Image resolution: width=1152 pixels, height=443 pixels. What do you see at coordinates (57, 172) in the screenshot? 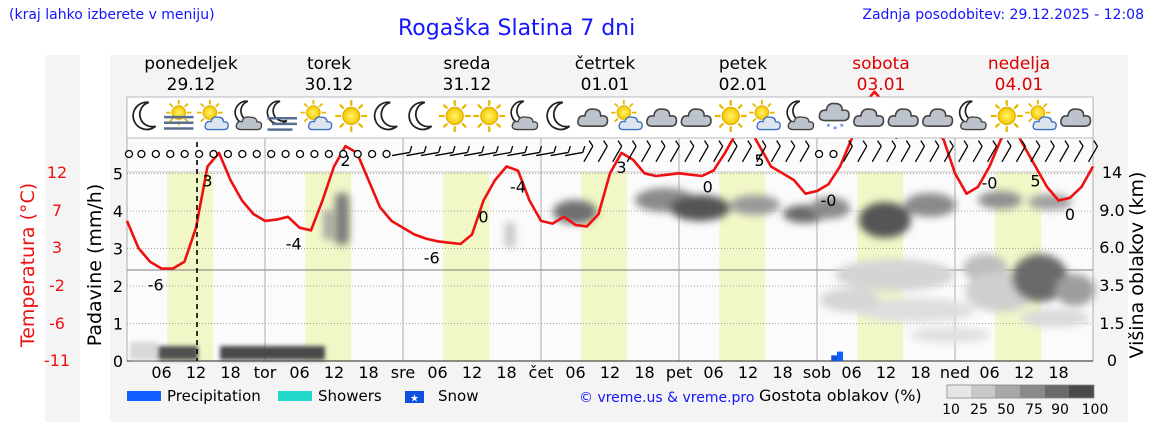
I see `temperature-tick-label: 12` at bounding box center [57, 172].